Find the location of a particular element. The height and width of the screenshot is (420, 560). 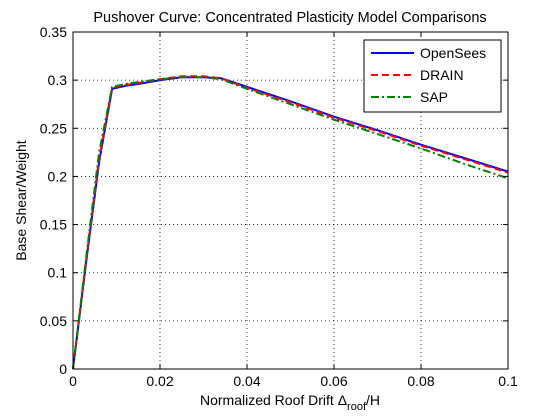

x-tick-label: 0 is located at coordinates (73, 381).